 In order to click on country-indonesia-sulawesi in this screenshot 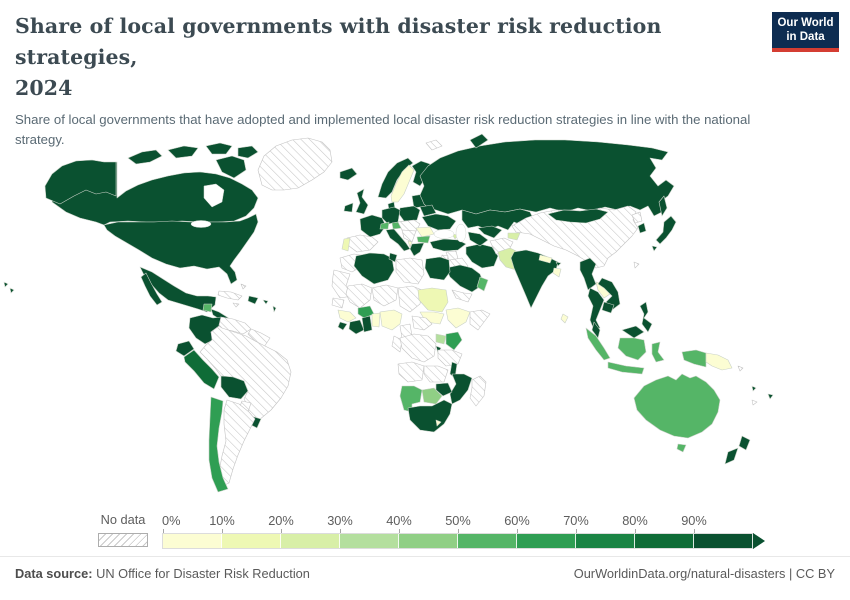, I will do `click(658, 352)`.